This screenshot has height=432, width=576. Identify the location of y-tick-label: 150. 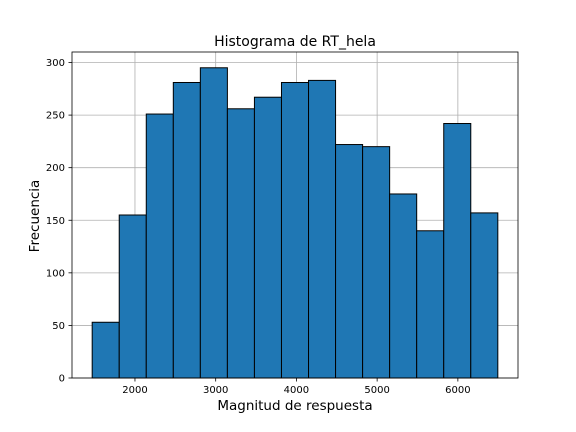
(55, 221).